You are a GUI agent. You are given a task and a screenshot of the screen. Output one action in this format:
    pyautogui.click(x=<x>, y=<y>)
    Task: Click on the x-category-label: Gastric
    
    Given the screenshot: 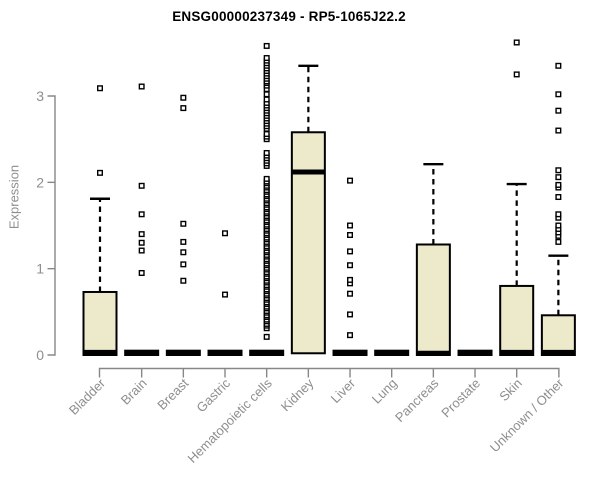 What is the action you would take?
    pyautogui.click(x=213, y=395)
    